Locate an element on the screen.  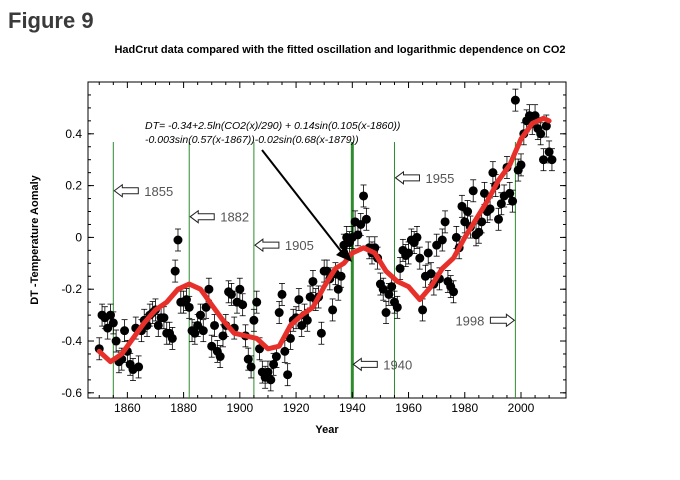
marker-arrow-1940 is located at coordinates (365, 364).